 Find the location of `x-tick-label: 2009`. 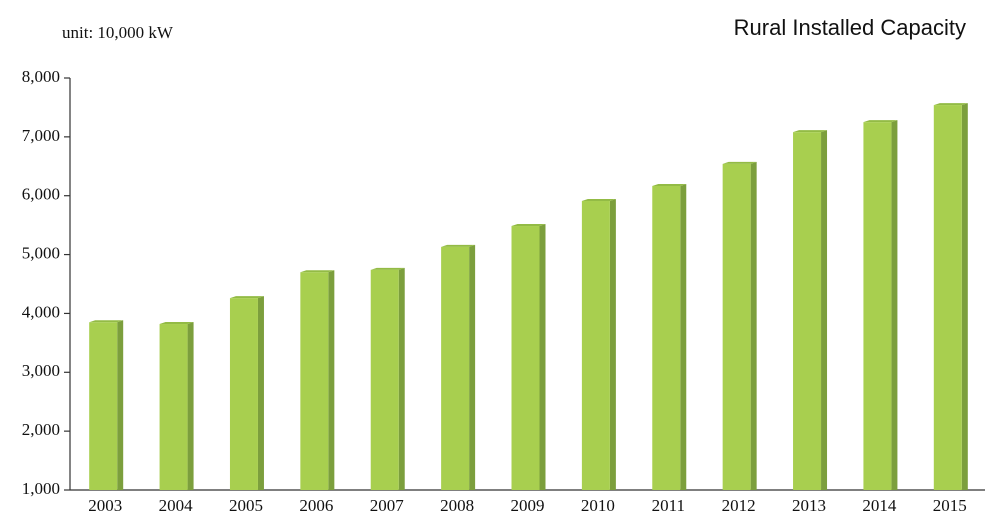

x-tick-label: 2009 is located at coordinates (528, 505).